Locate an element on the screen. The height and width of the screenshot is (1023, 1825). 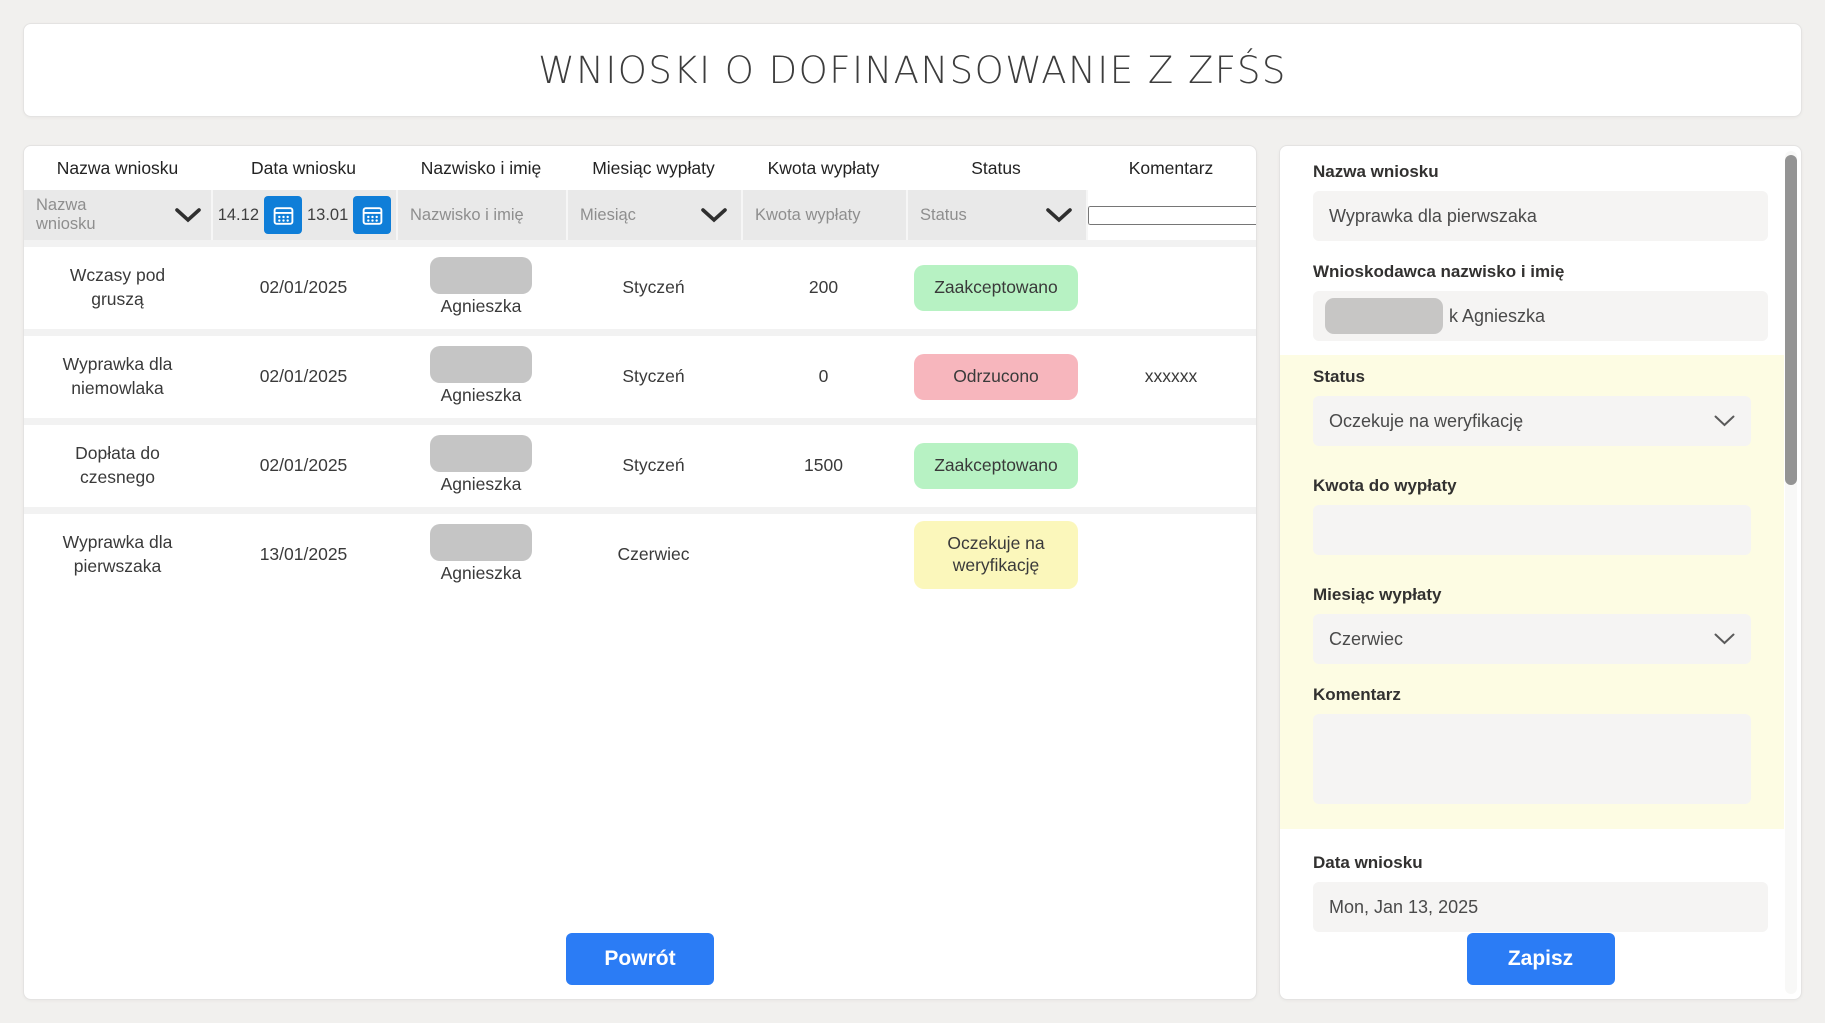
column-header-status: Status is located at coordinates (996, 167).